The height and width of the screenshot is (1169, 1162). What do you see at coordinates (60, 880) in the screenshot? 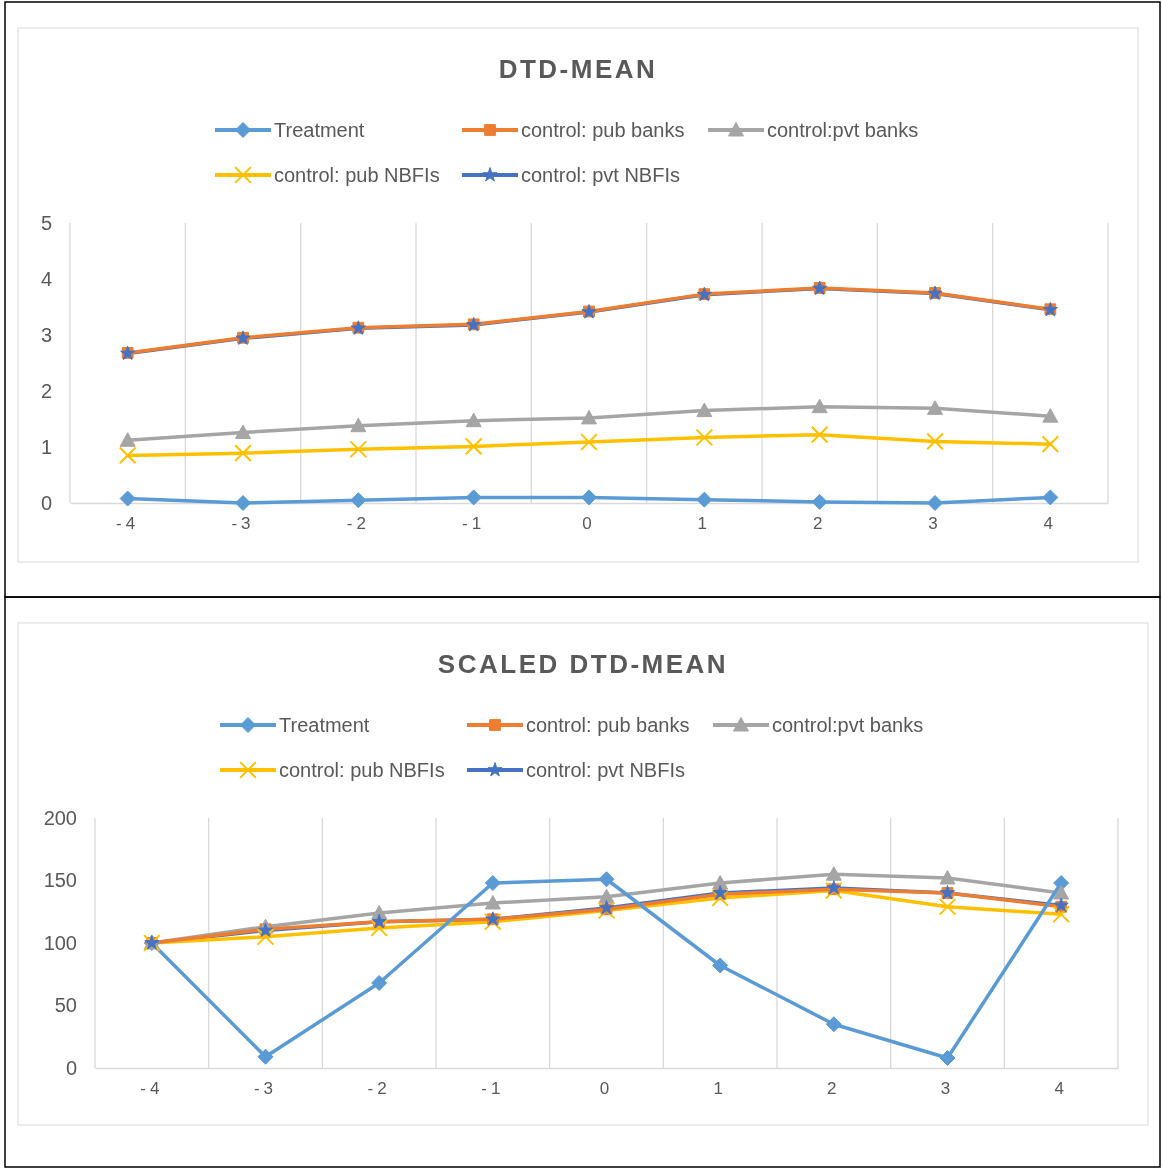
I see `y-tick-label: 150` at bounding box center [60, 880].